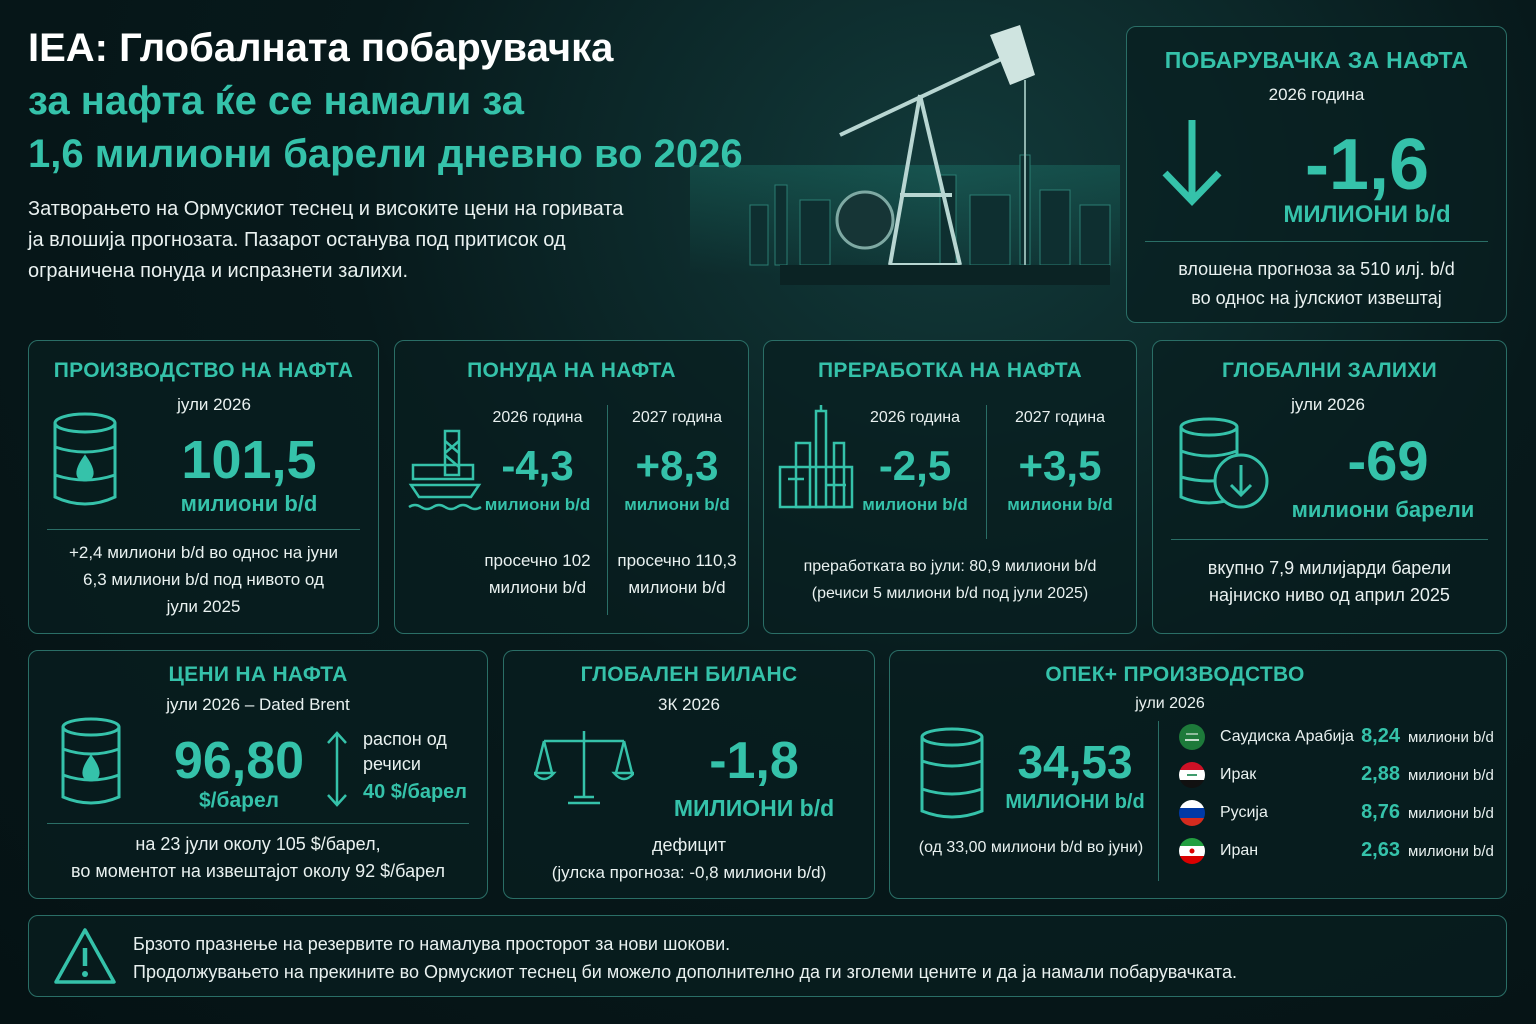 Image resolution: width=1536 pixels, height=1024 pixels. I want to click on demand-value: -1,6, so click(1367, 165).